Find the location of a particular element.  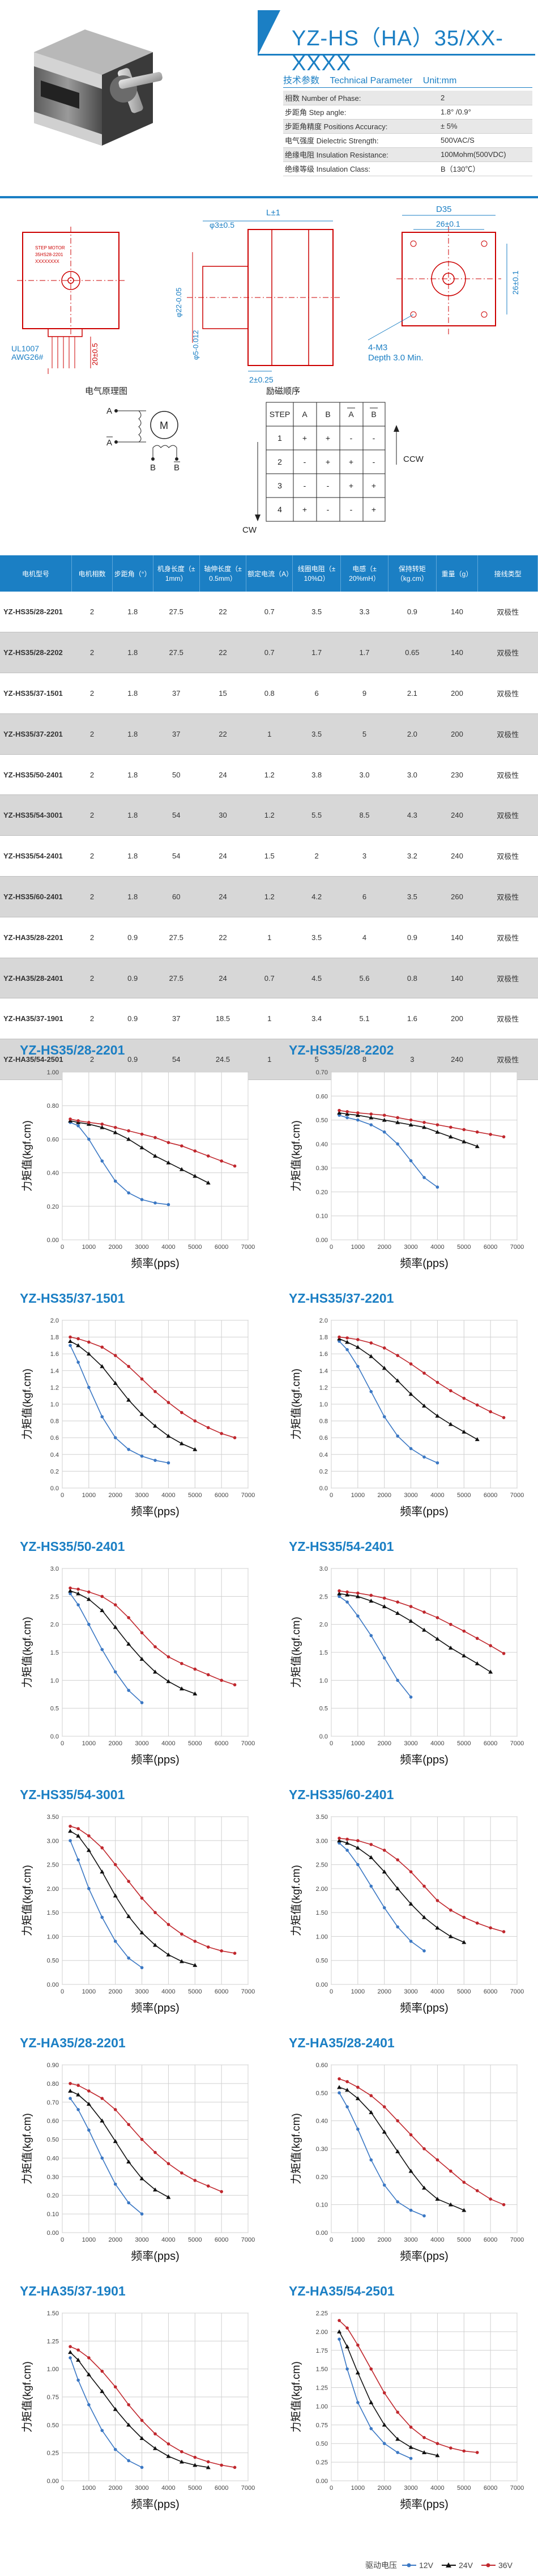

spec-cell: 1.6 is located at coordinates (412, 1019).